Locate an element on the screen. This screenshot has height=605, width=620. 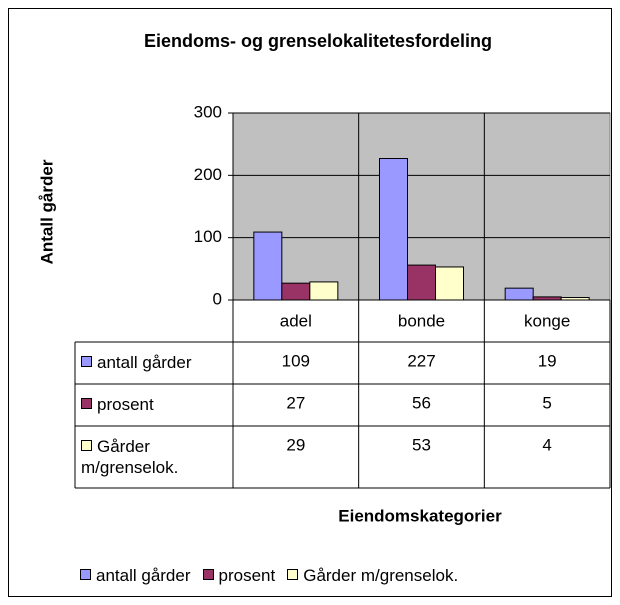
y-tick-label: 100 is located at coordinates (208, 236).